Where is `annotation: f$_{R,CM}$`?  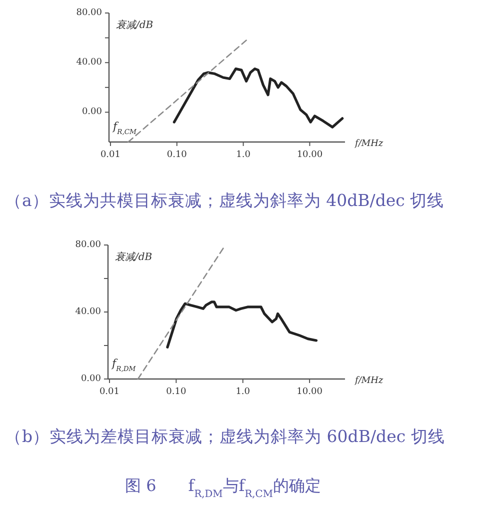 annotation: f$_{R,CM}$ is located at coordinates (125, 128).